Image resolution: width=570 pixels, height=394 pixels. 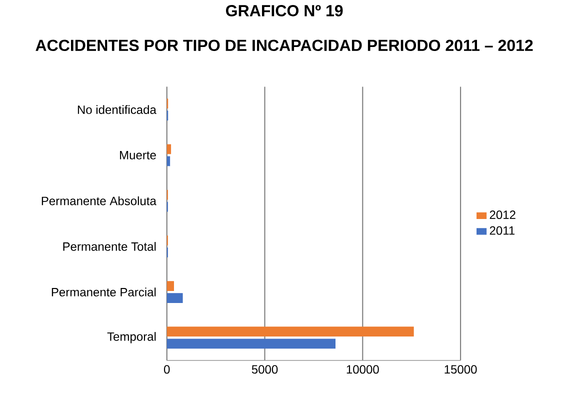 I want to click on x-tick-label: 5000, so click(x=265, y=369).